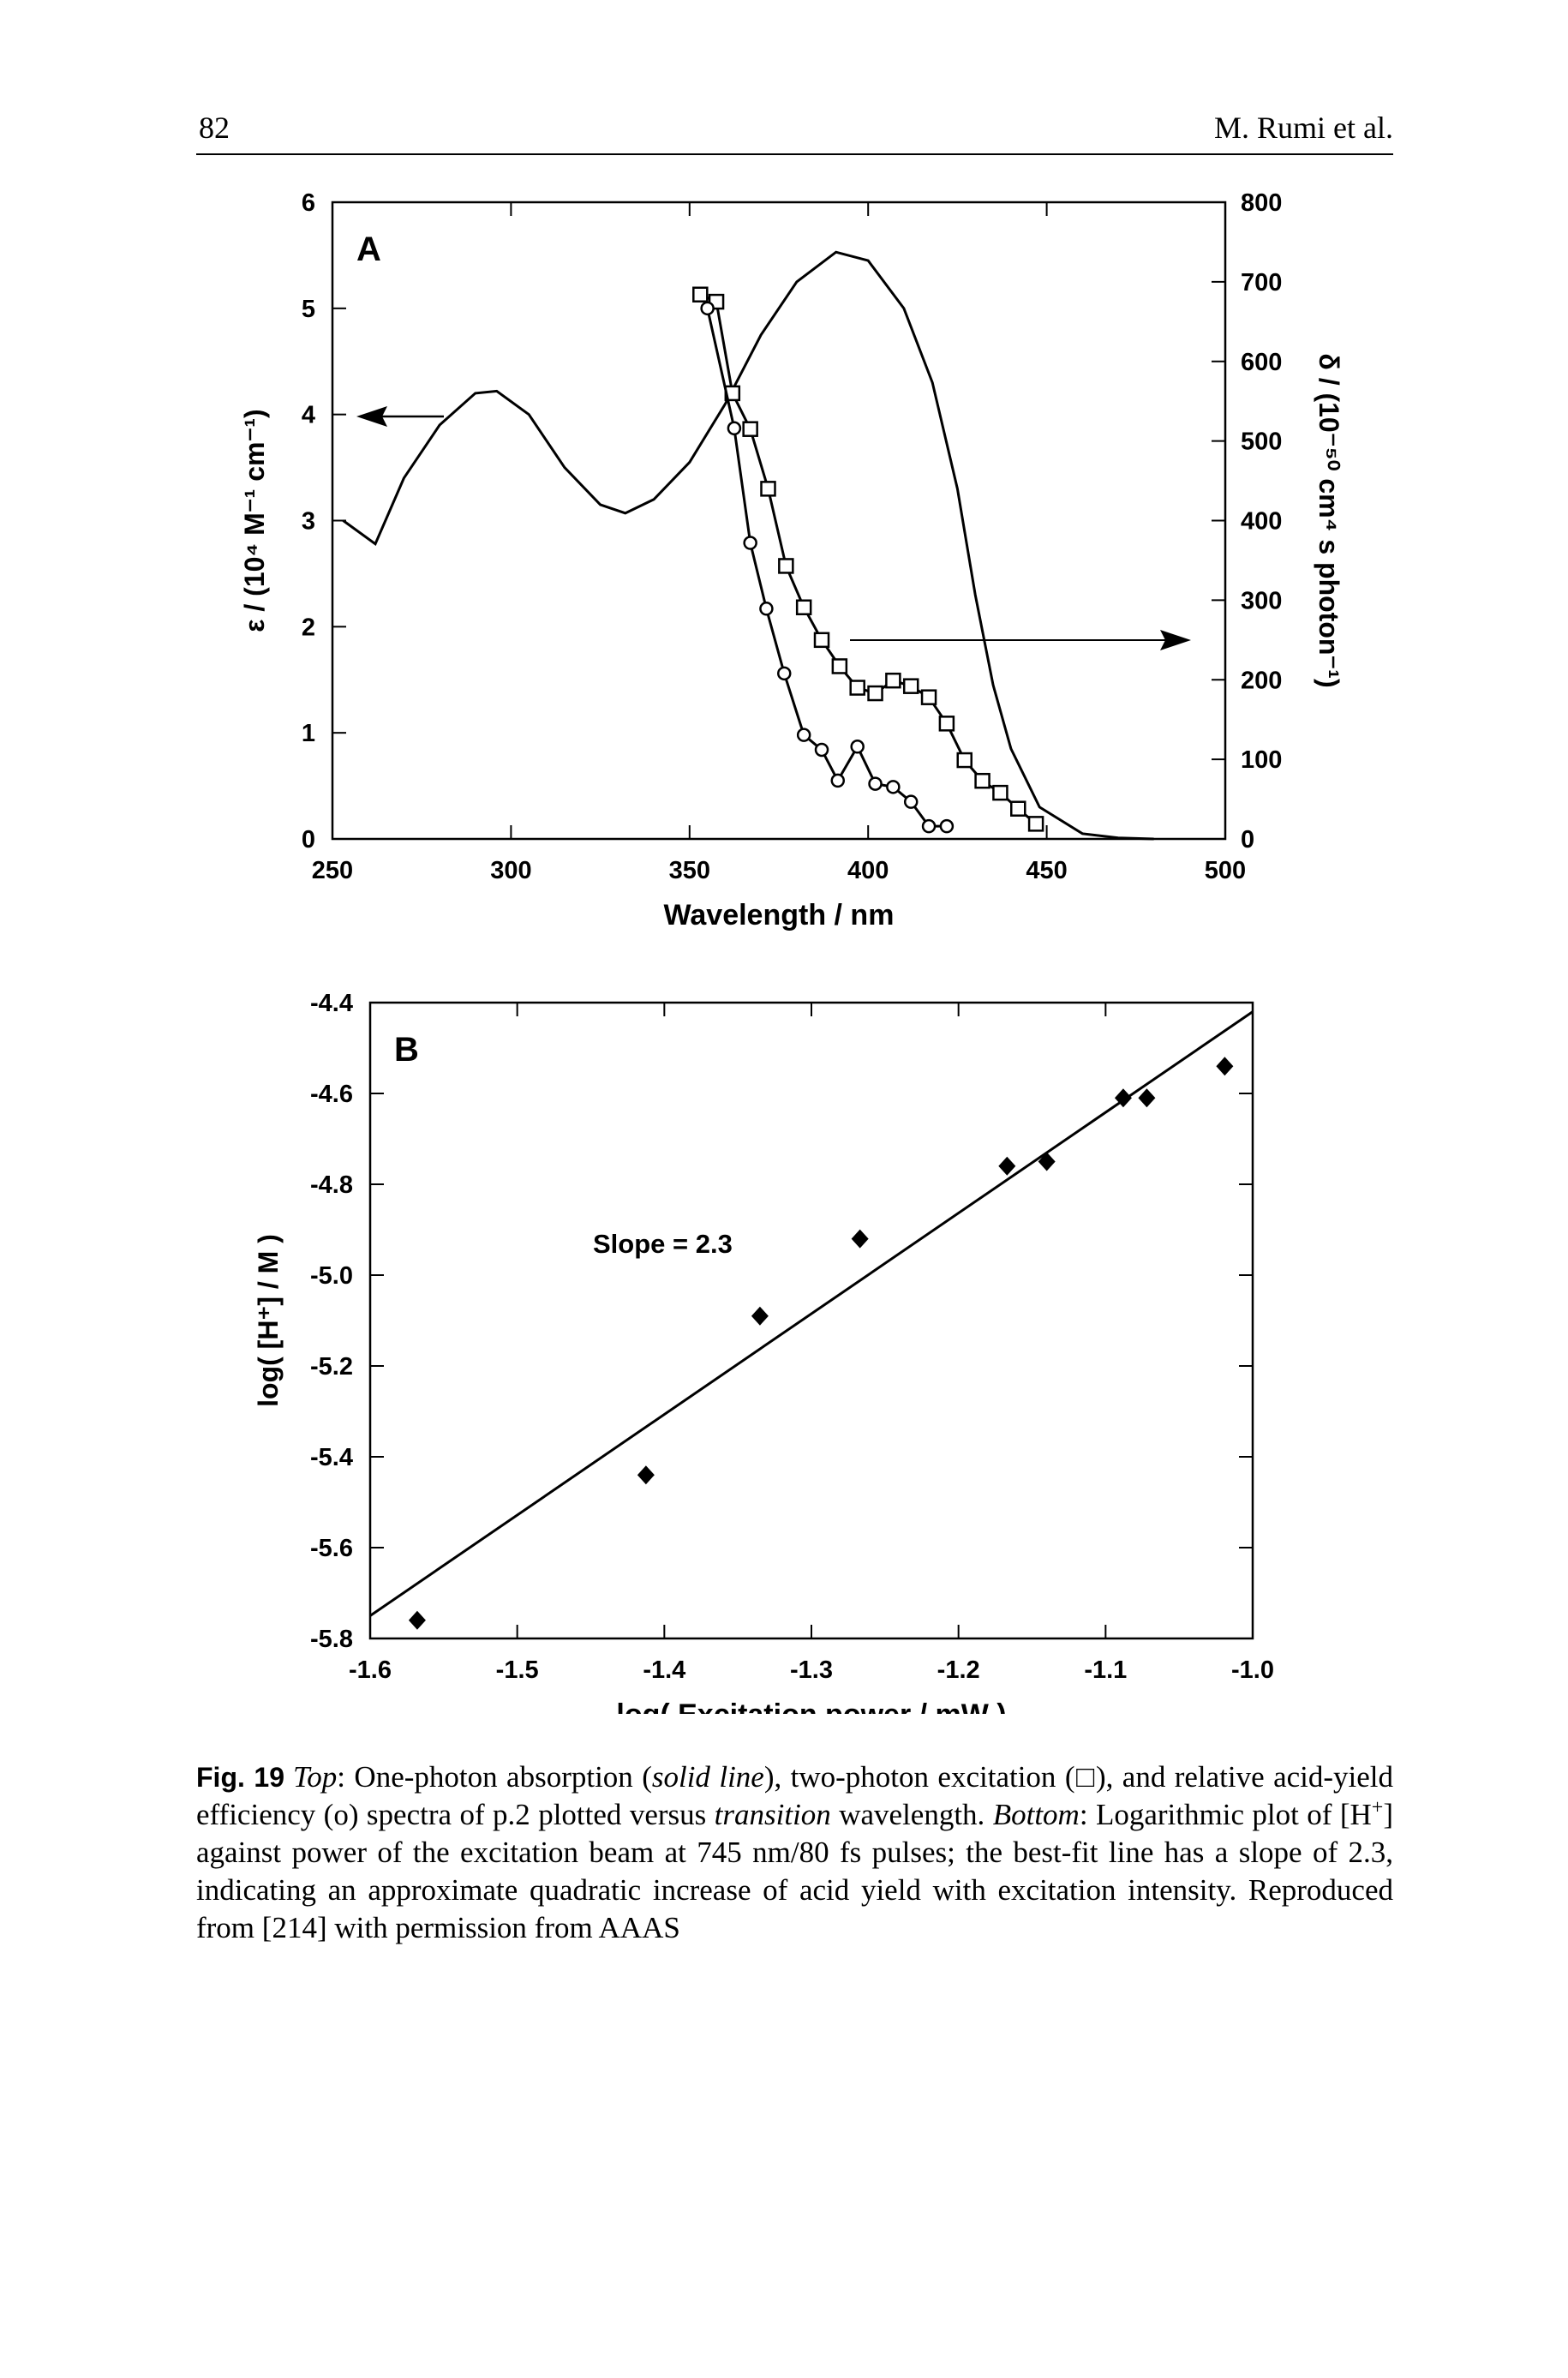 This screenshot has width=1568, height=2378. Describe the element at coordinates (331, 1185) in the screenshot. I see `y-tick-label: -4.8` at that location.